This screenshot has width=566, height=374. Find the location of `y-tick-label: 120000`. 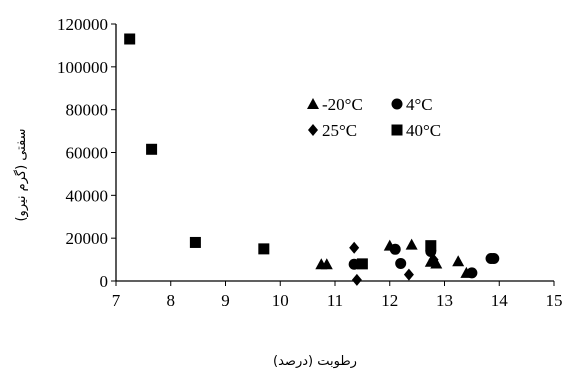

y-tick-label: 120000 is located at coordinates (82, 24).